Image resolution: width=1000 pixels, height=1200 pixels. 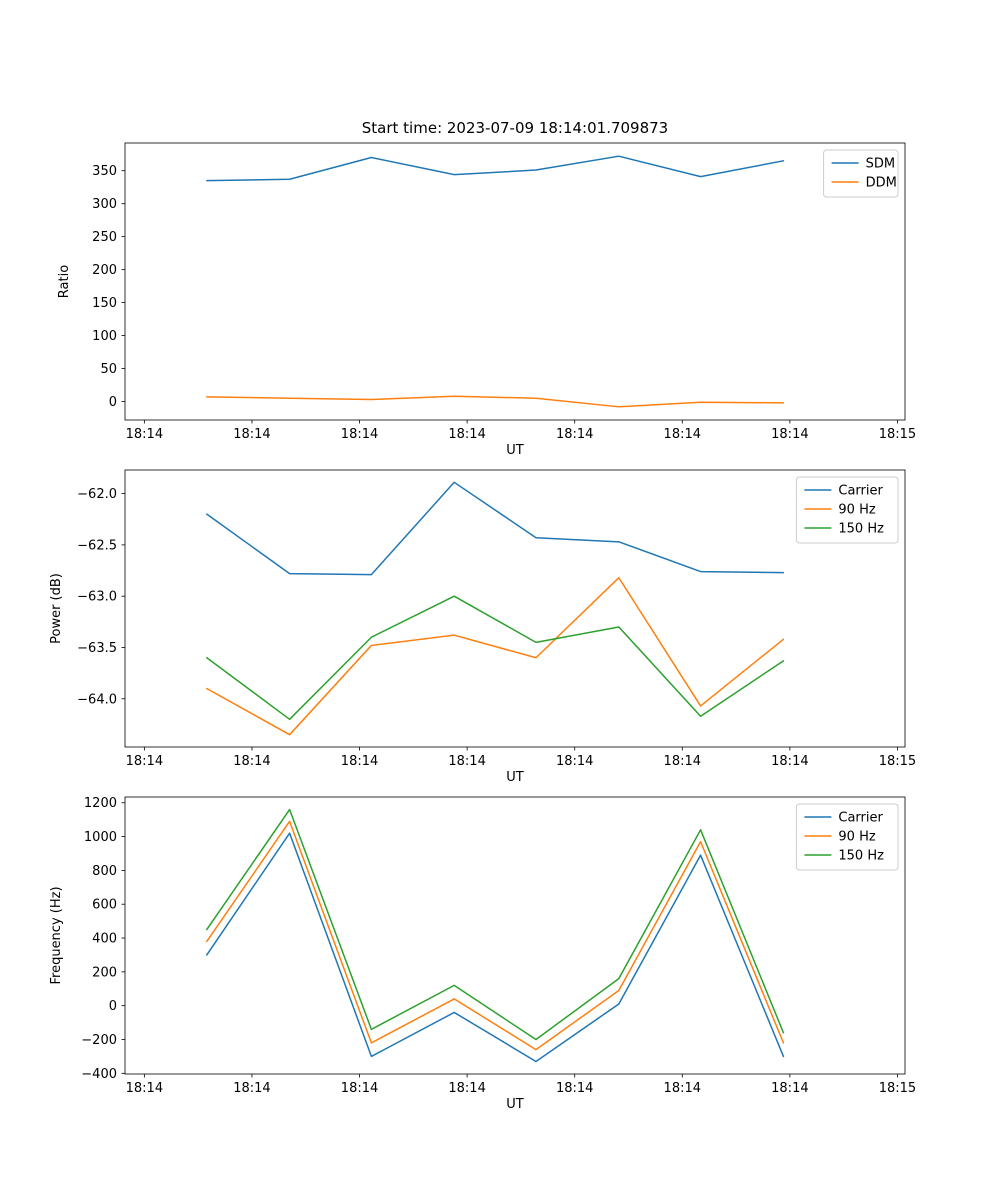 I want to click on legend-label: SDM, so click(x=880, y=164).